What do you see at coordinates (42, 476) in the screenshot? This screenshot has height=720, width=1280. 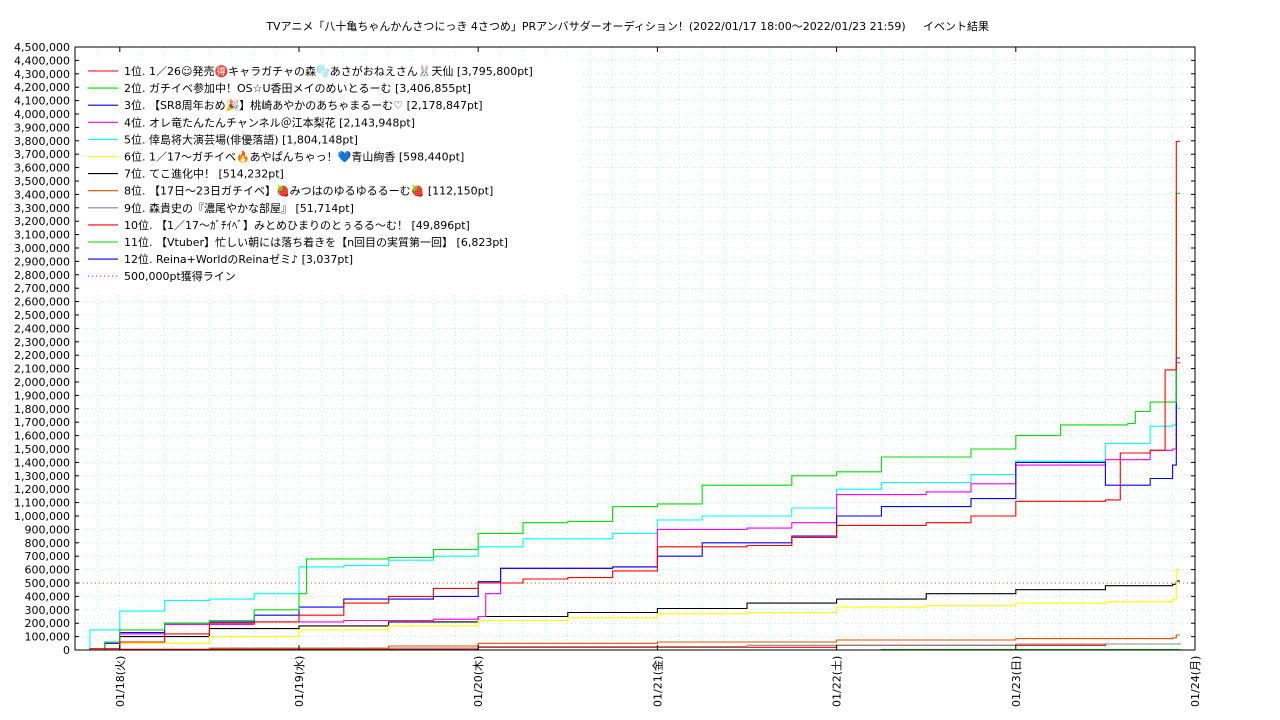 I see `y-tick-label: 1,300,000` at bounding box center [42, 476].